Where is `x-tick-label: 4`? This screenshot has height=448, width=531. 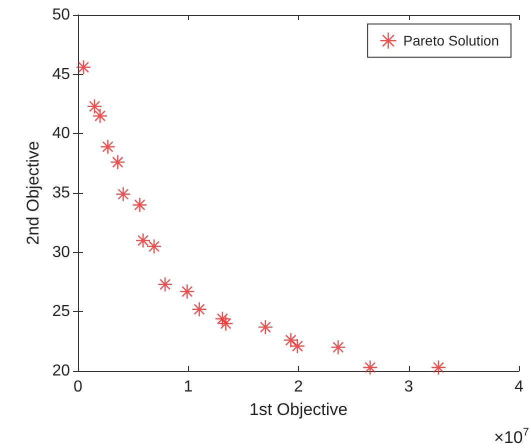 x-tick-label: 4 is located at coordinates (519, 387).